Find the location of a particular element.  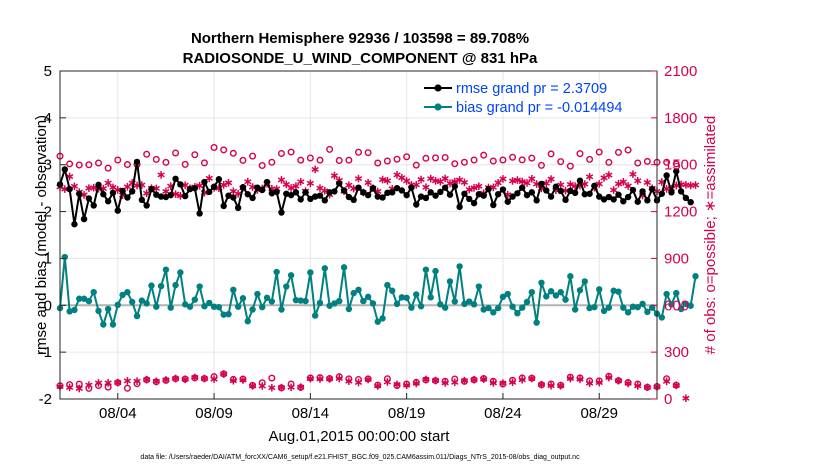

legend-rmse-label: rmse grand pr = 2.3709 is located at coordinates (531, 89).